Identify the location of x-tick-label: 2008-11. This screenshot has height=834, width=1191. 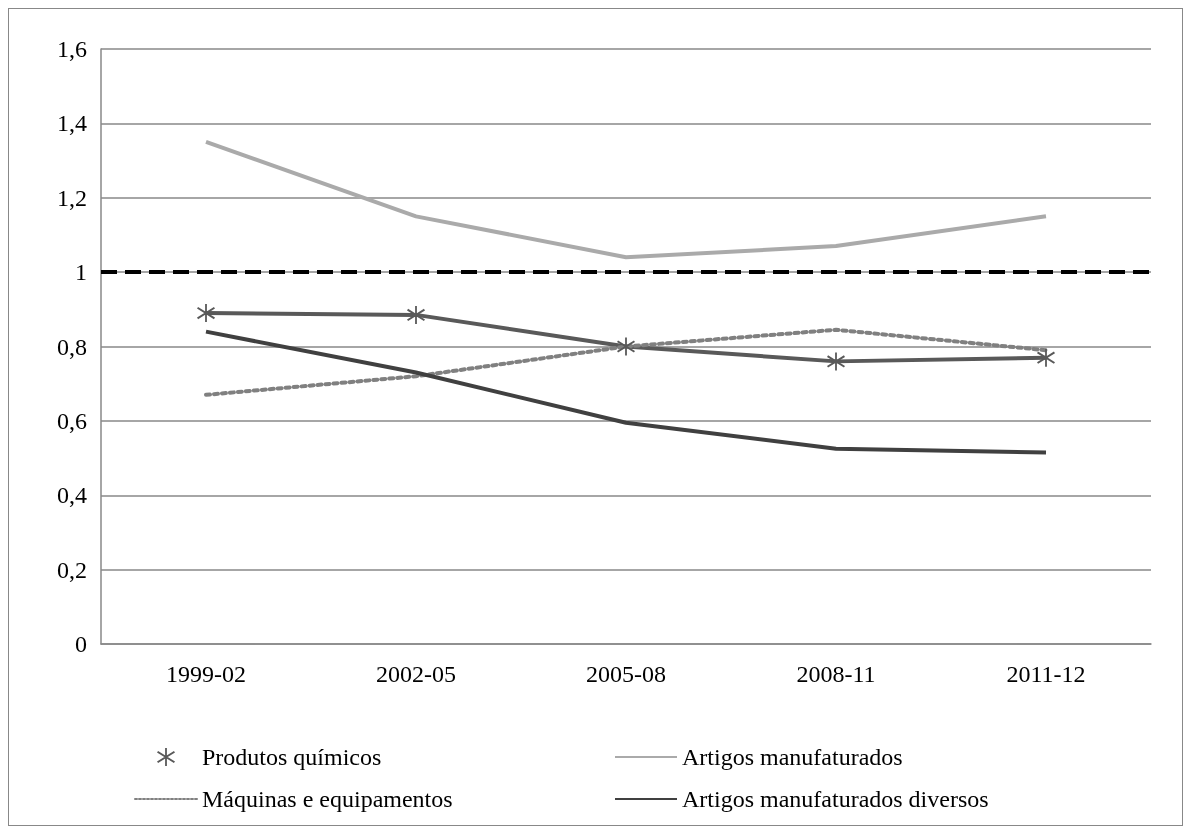
(836, 674).